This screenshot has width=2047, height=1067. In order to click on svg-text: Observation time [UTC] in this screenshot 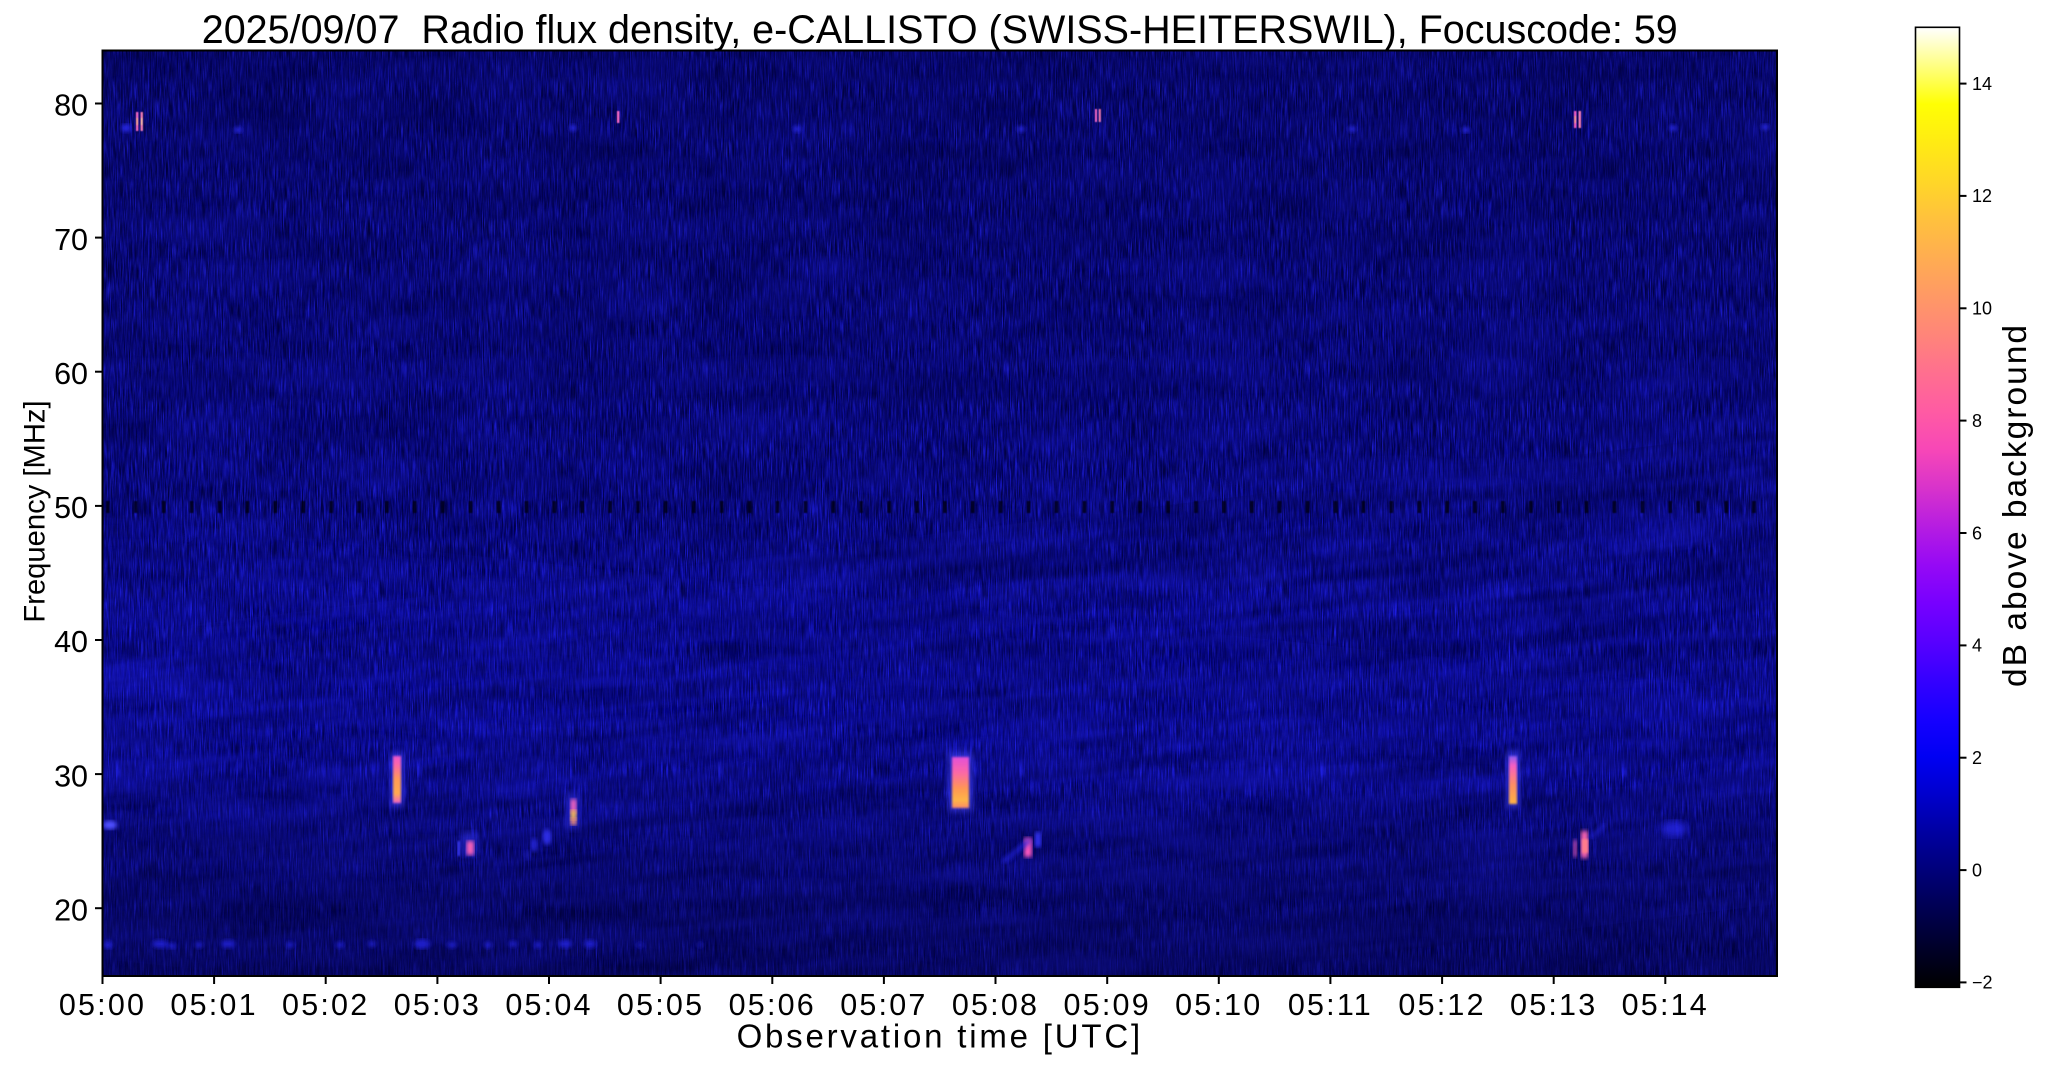, I will do `click(940, 1036)`.